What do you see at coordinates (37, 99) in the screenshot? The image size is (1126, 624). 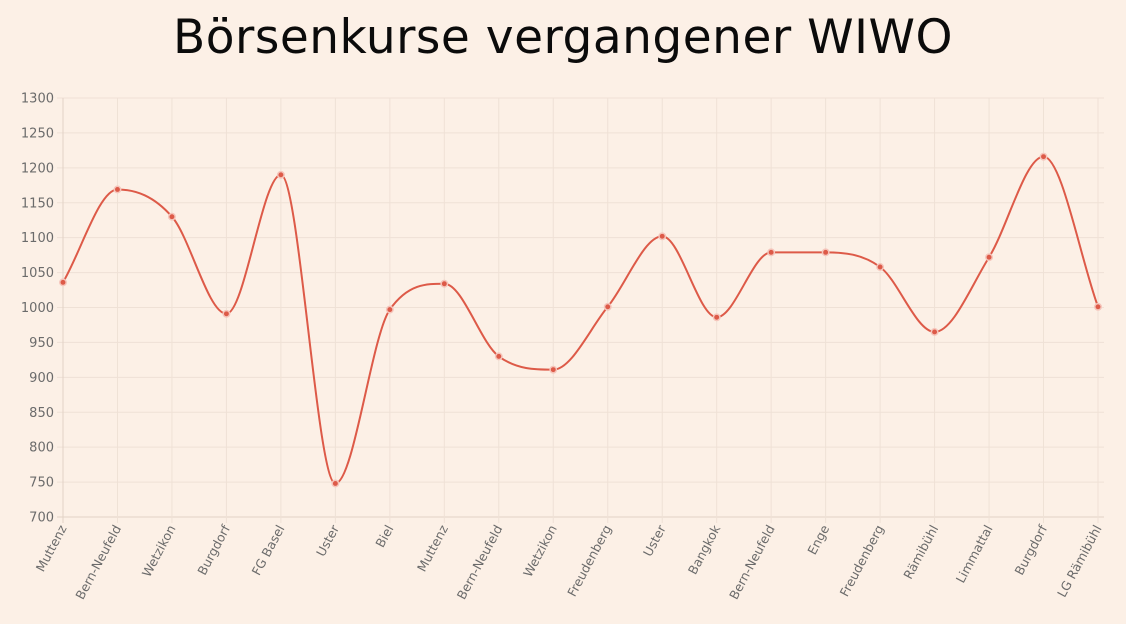 I see `y-tick-label: 1300` at bounding box center [37, 99].